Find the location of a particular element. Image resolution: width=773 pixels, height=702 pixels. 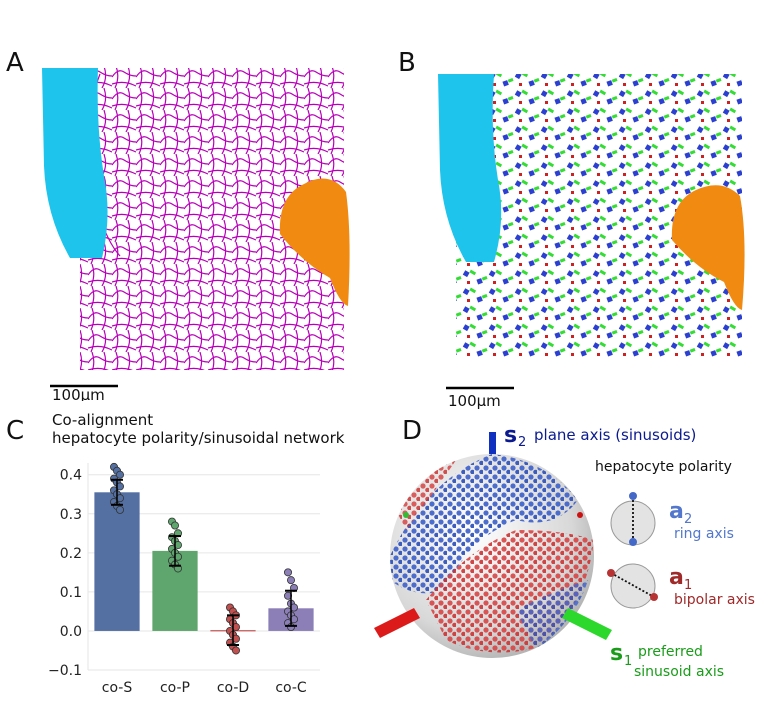

a1-axis-rod is located at coordinates (397, 623).